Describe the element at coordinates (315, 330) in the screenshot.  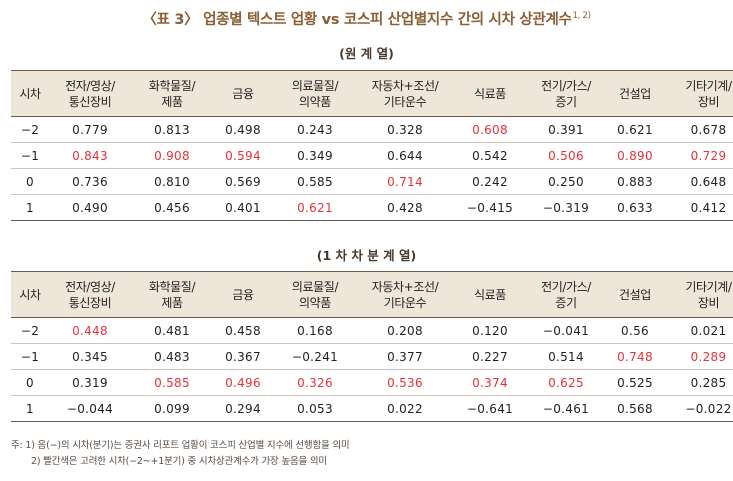
I see `value-cell: 0.168` at that location.